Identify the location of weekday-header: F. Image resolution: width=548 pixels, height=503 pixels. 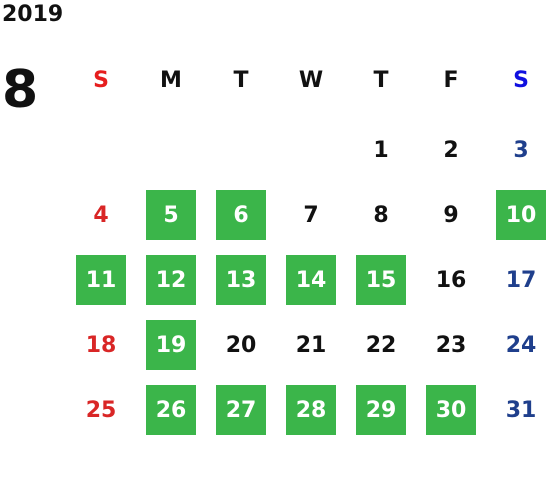
(451, 80).